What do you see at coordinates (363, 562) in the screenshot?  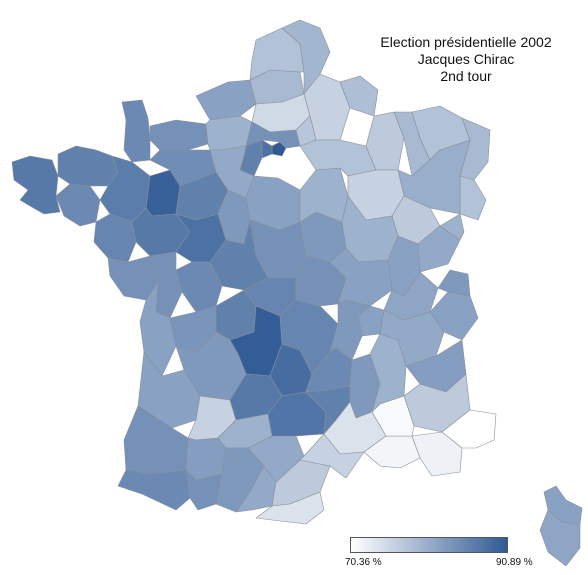 I see `legend-min-label: 70.36 %` at bounding box center [363, 562].